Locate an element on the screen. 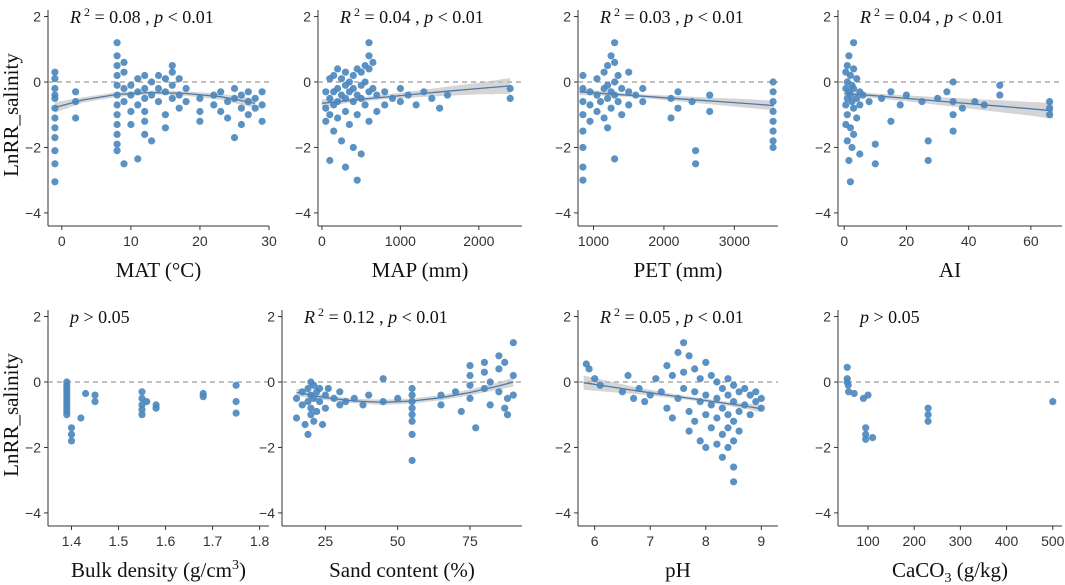  panel-4-x-tick-label: 40 is located at coordinates (969, 241).